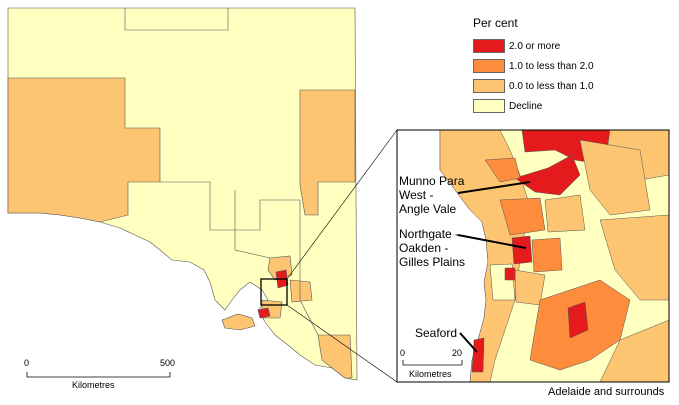 The width and height of the screenshot is (679, 405). Describe the element at coordinates (238, 322) in the screenshot. I see `kangaroo-island` at that location.